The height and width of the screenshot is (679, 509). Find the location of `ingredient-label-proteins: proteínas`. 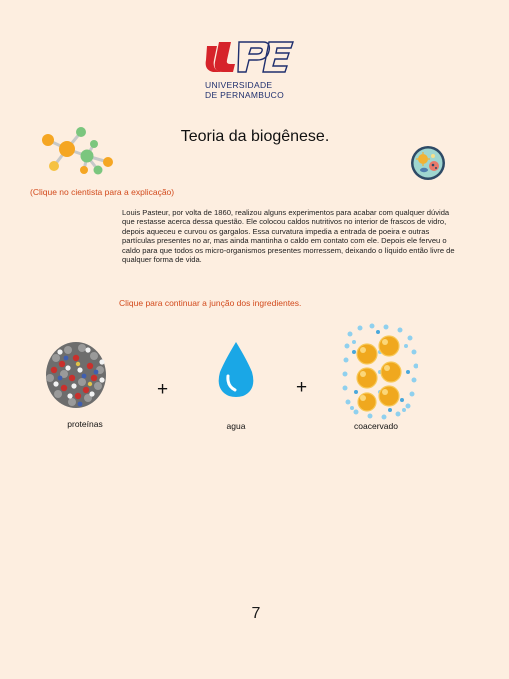

ingredient-label-proteins: proteínas is located at coordinates (85, 424).